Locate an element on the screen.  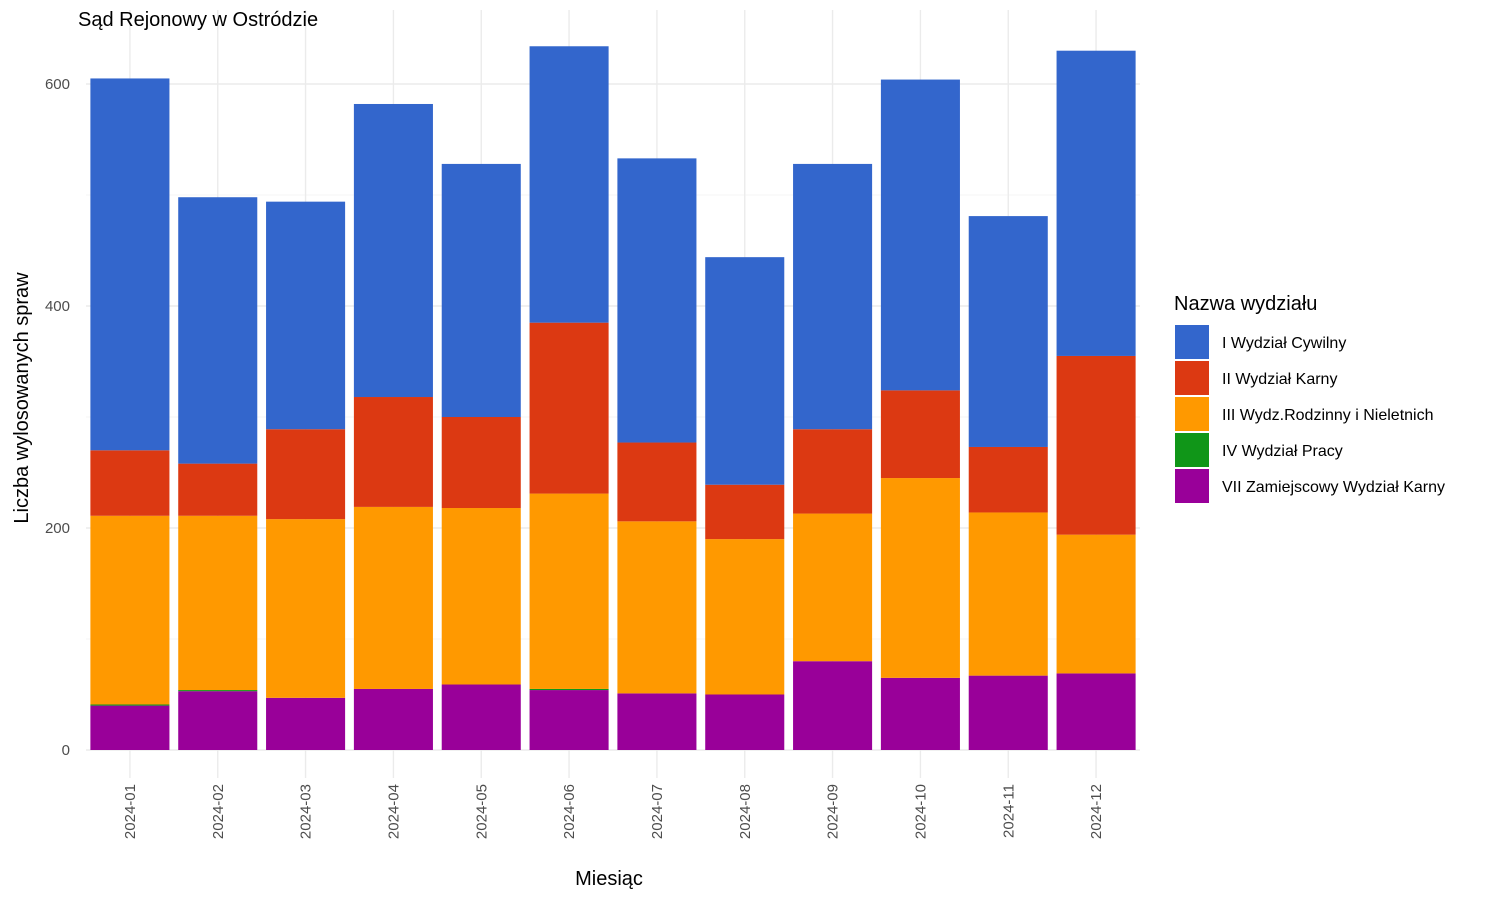
x-tick-label: 2024-01 is located at coordinates (130, 811).